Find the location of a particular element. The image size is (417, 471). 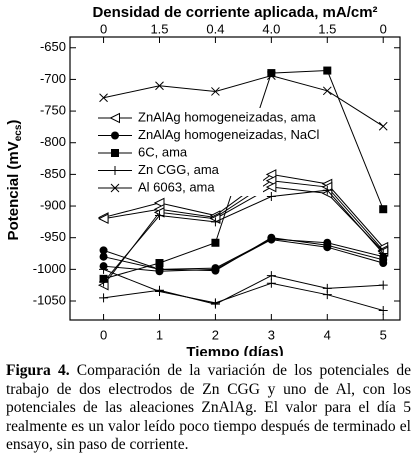

y-label-end: ) is located at coordinates (13, 122).